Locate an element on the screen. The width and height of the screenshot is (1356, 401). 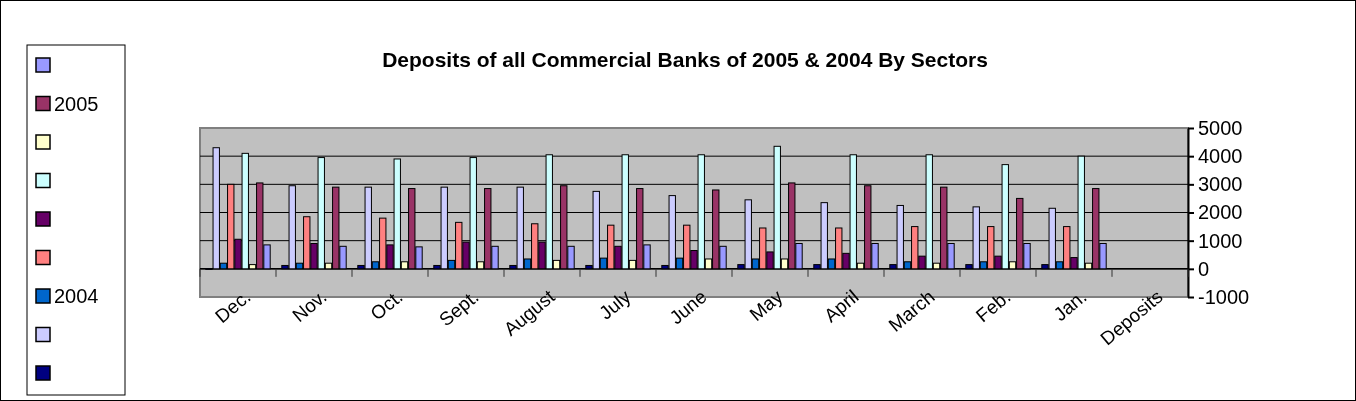
x-tick-label: Oct. is located at coordinates (386, 305).